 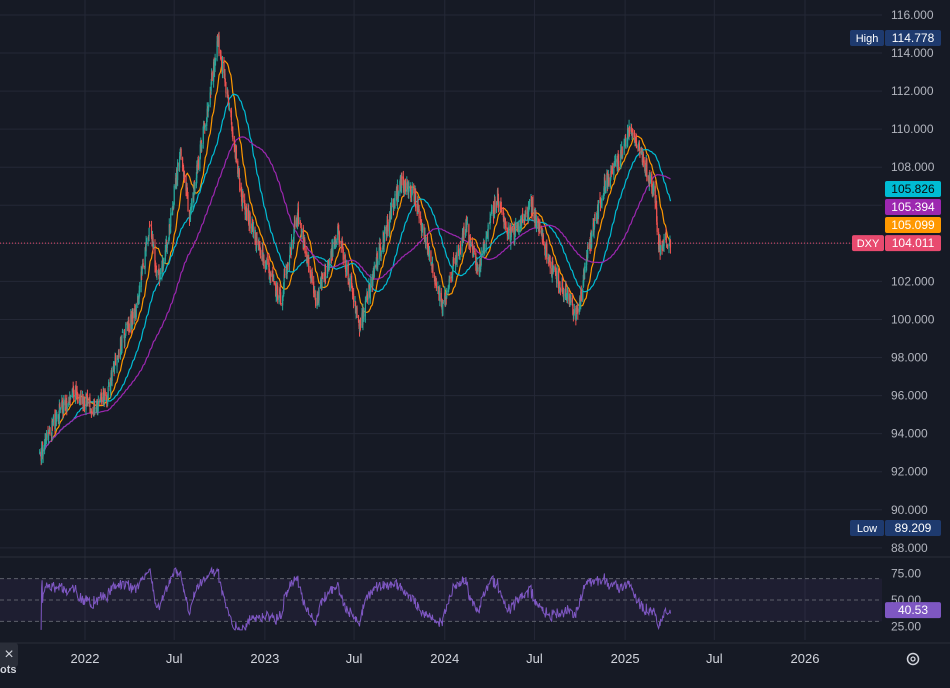 I want to click on close-icon: ×, so click(x=9, y=655).